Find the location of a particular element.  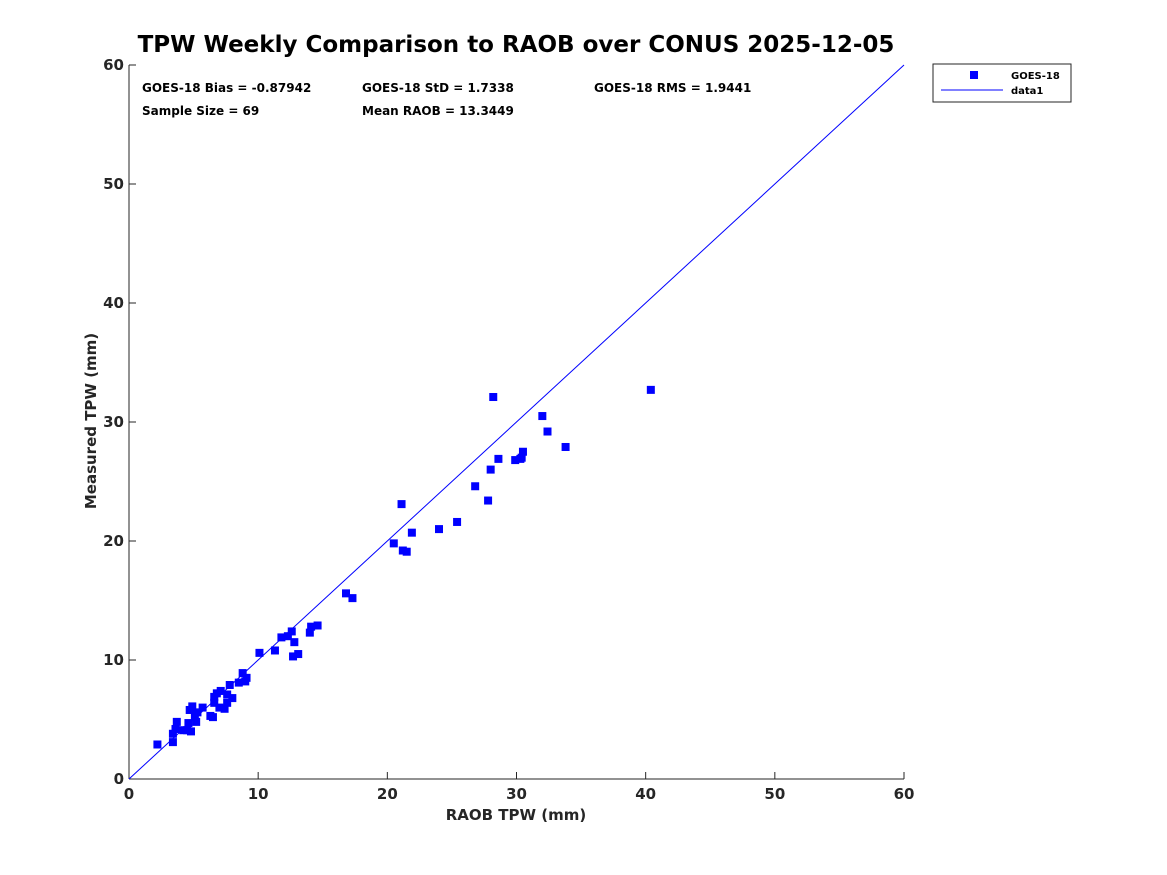

y-tick-label: 20 is located at coordinates (113, 541).